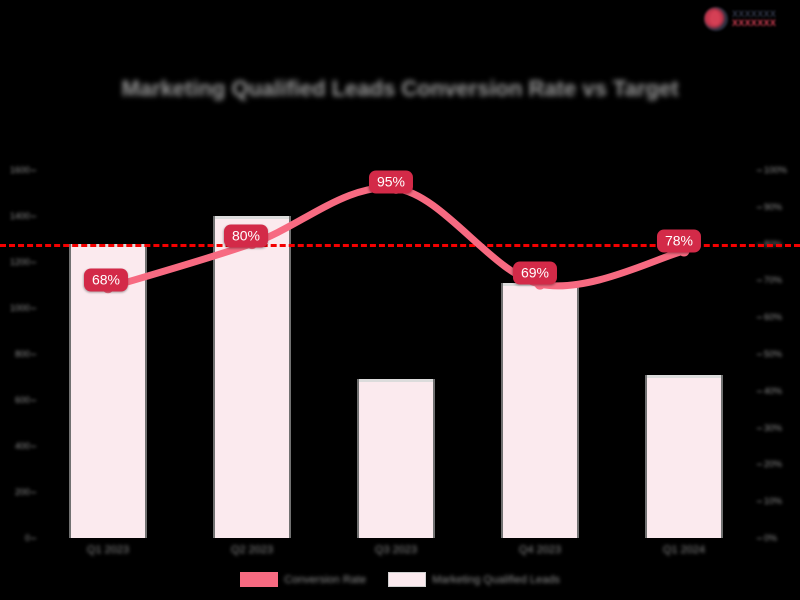 The image size is (800, 600). I want to click on x-axis-tick-1: Q1 2023, so click(108, 550).